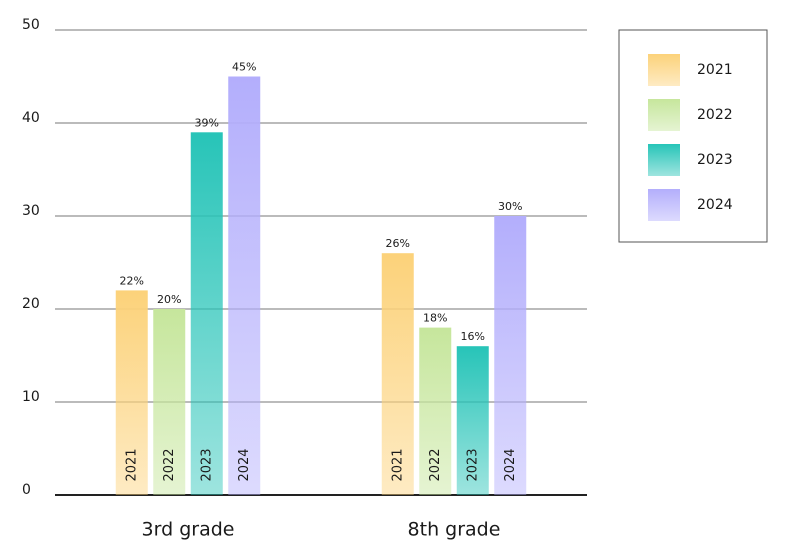 The width and height of the screenshot is (800, 550). What do you see at coordinates (510, 206) in the screenshot?
I see `value-label: 30%` at bounding box center [510, 206].